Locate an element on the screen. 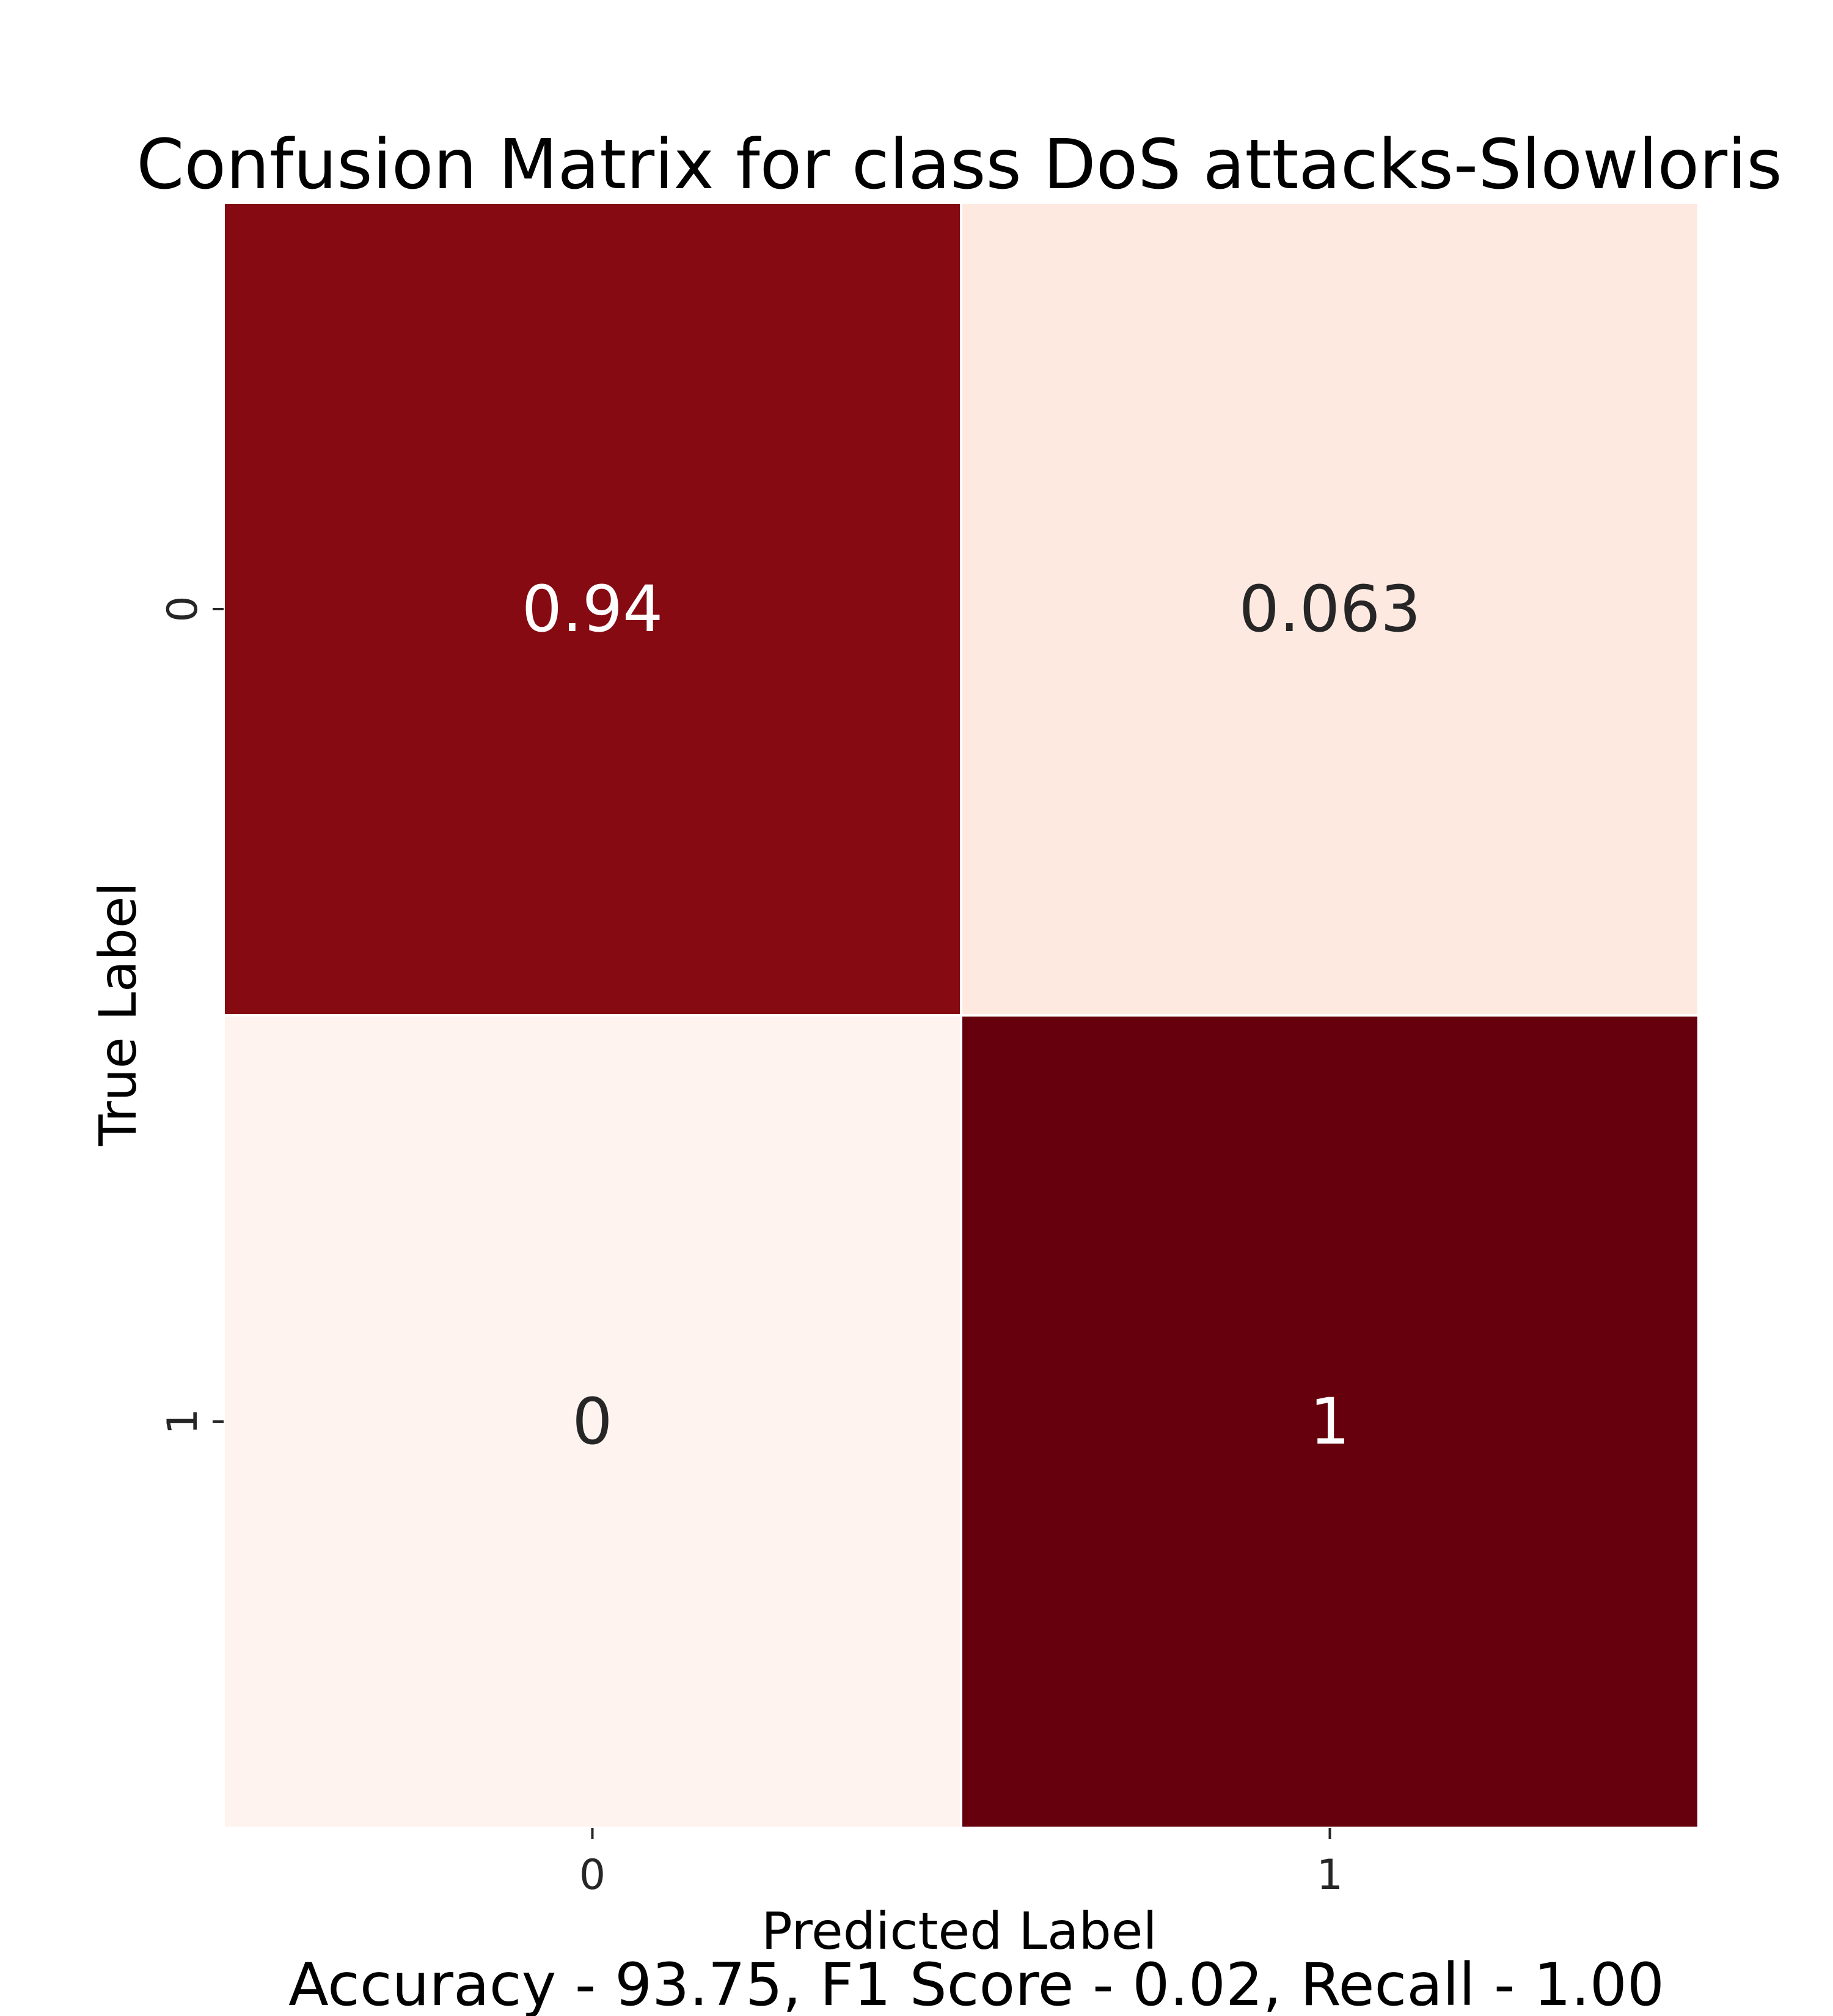 The height and width of the screenshot is (2016, 1833). x-tick-label-1: 1 is located at coordinates (1330, 1875).